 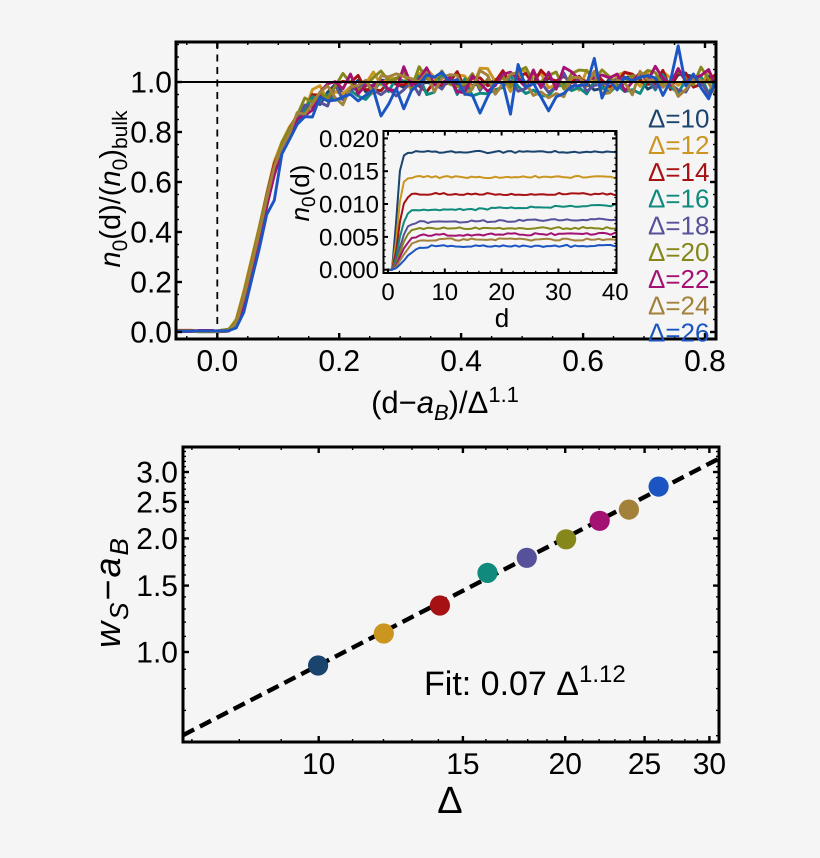 I want to click on svg-text: 15, so click(x=462, y=764).